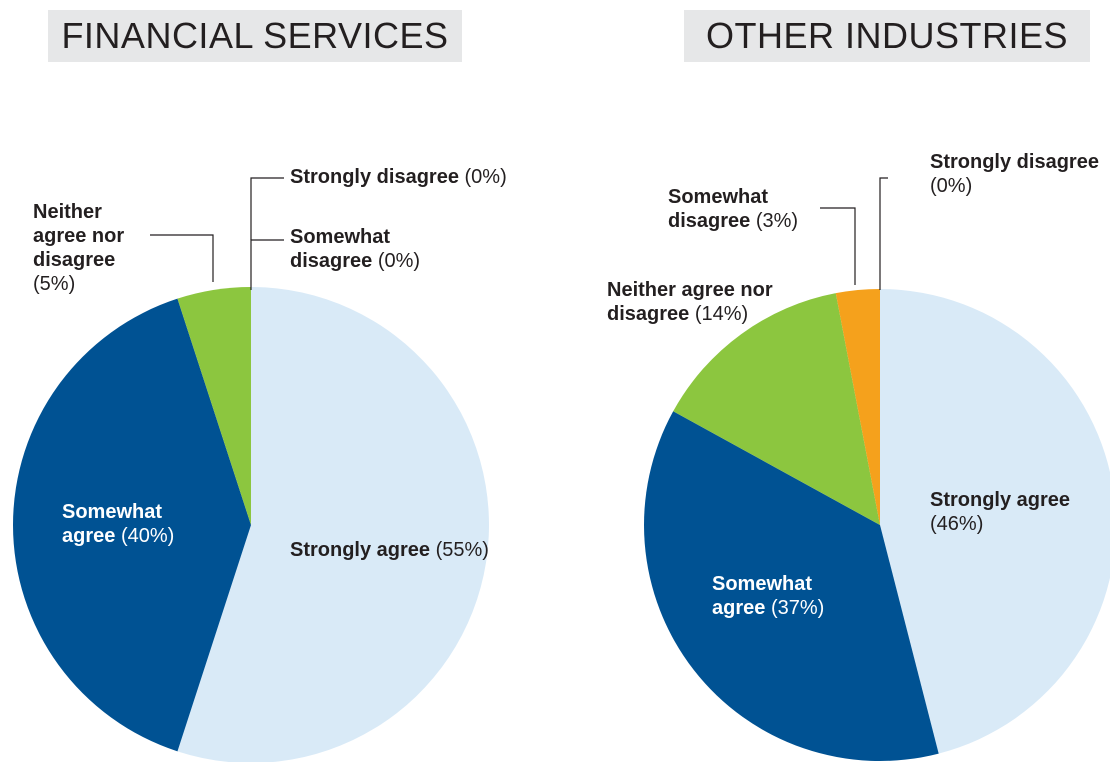  What do you see at coordinates (797, 608) in the screenshot?
I see `value-label: (37%)` at bounding box center [797, 608].